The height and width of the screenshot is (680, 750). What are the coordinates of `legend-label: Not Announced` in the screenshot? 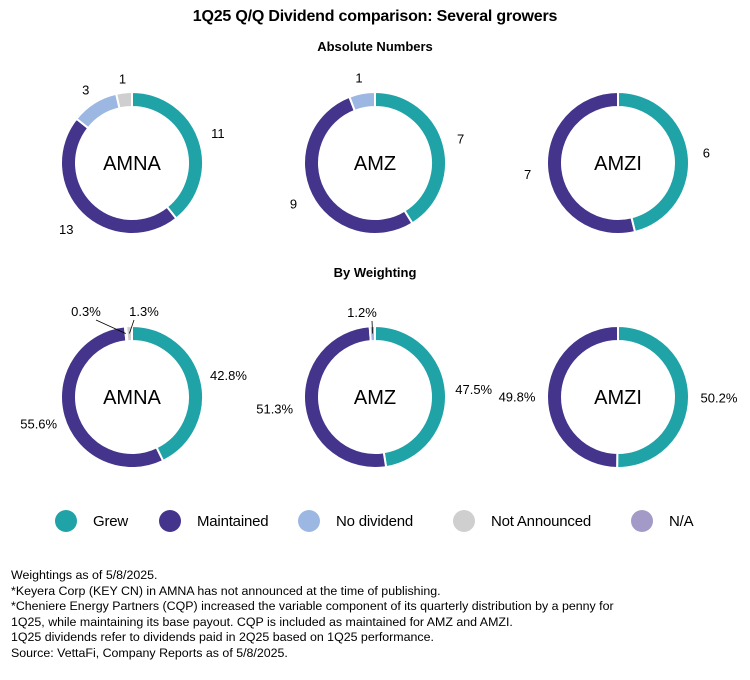 It's located at (541, 521).